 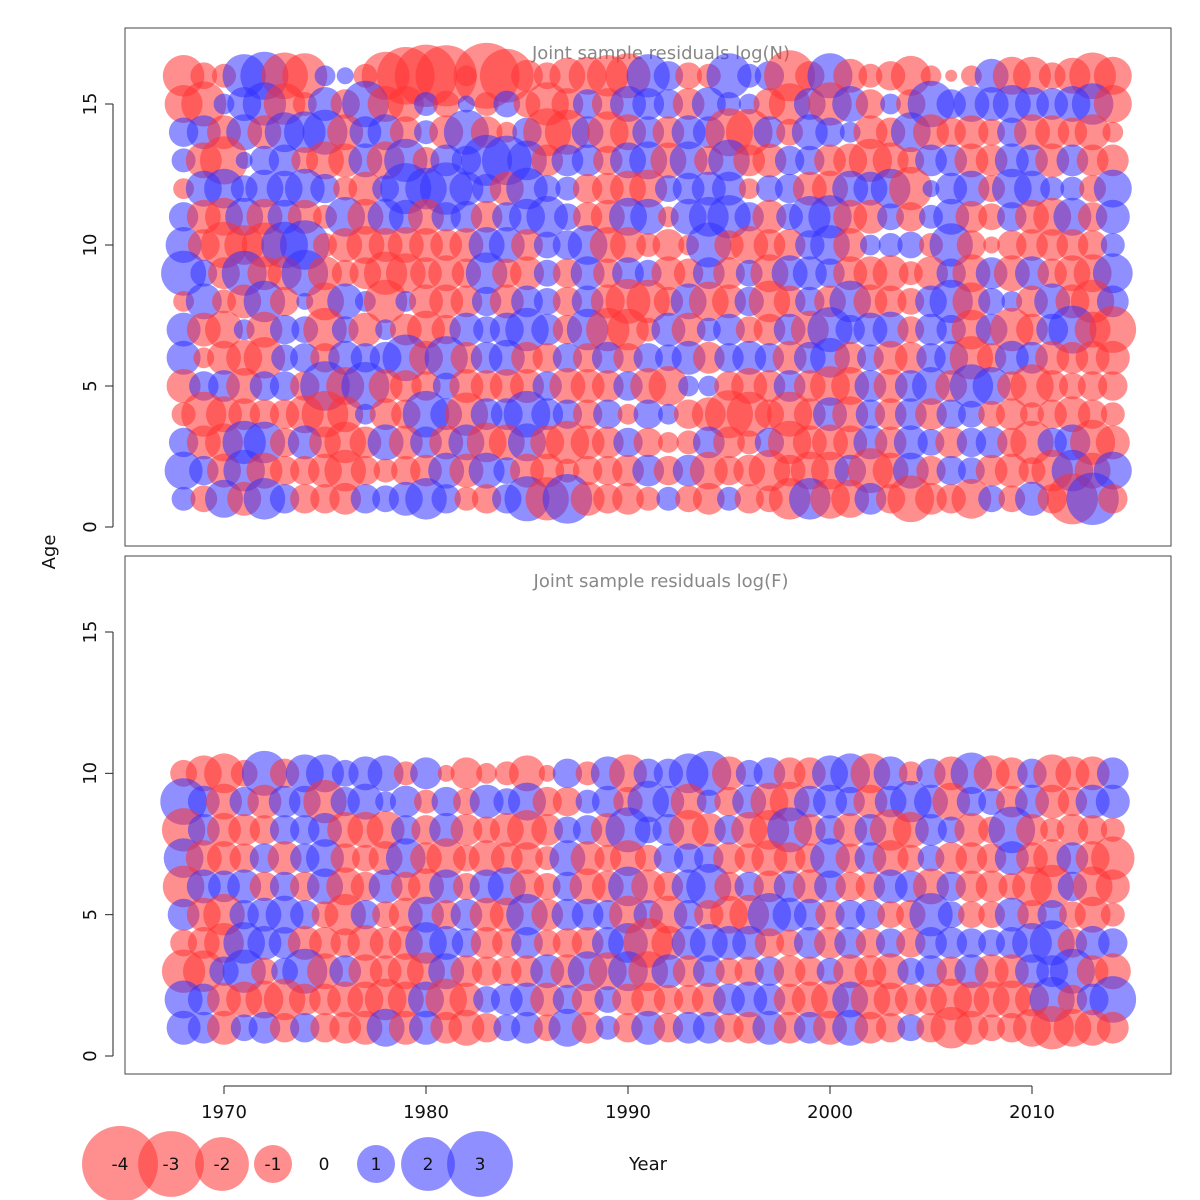 What do you see at coordinates (628, 1104) in the screenshot?
I see `x-axis: 1970 1980 1990 2000 2010` at bounding box center [628, 1104].